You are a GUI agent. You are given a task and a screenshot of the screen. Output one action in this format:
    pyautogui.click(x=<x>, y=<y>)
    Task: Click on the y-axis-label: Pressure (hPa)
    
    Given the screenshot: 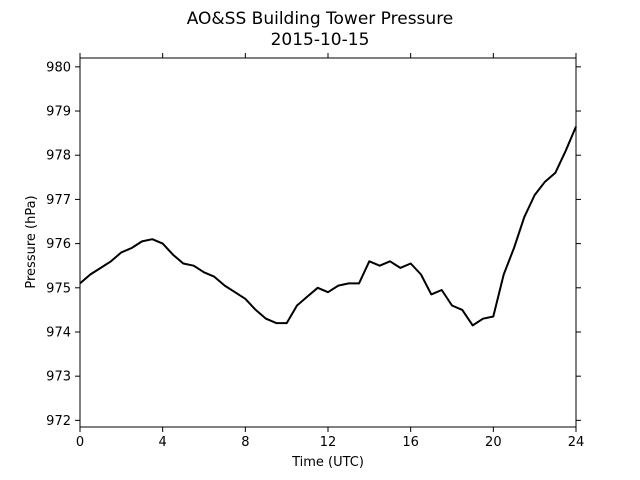 What is the action you would take?
    pyautogui.click(x=31, y=241)
    